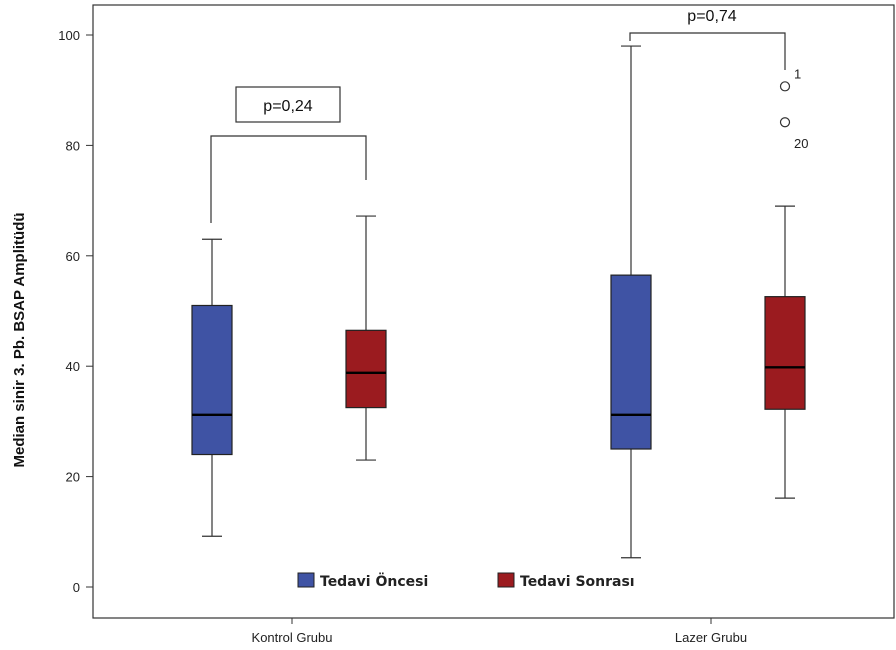 This screenshot has width=896, height=650. What do you see at coordinates (466, 581) in the screenshot?
I see `legend: Tedavi Öncesi Tedavi Sonrası` at bounding box center [466, 581].